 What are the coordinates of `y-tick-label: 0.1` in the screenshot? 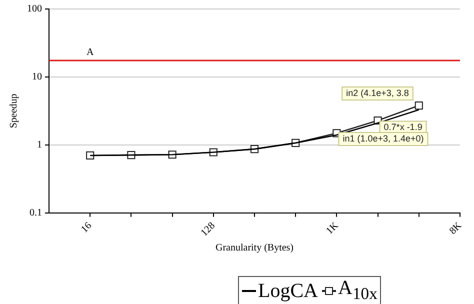 It's located at (36, 213).